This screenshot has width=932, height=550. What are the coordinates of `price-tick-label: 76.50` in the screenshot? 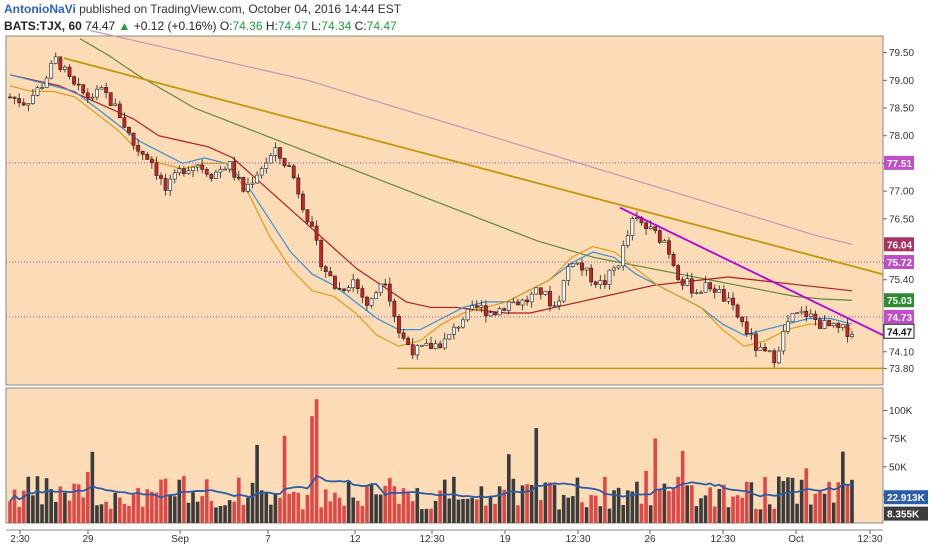 It's located at (901, 219).